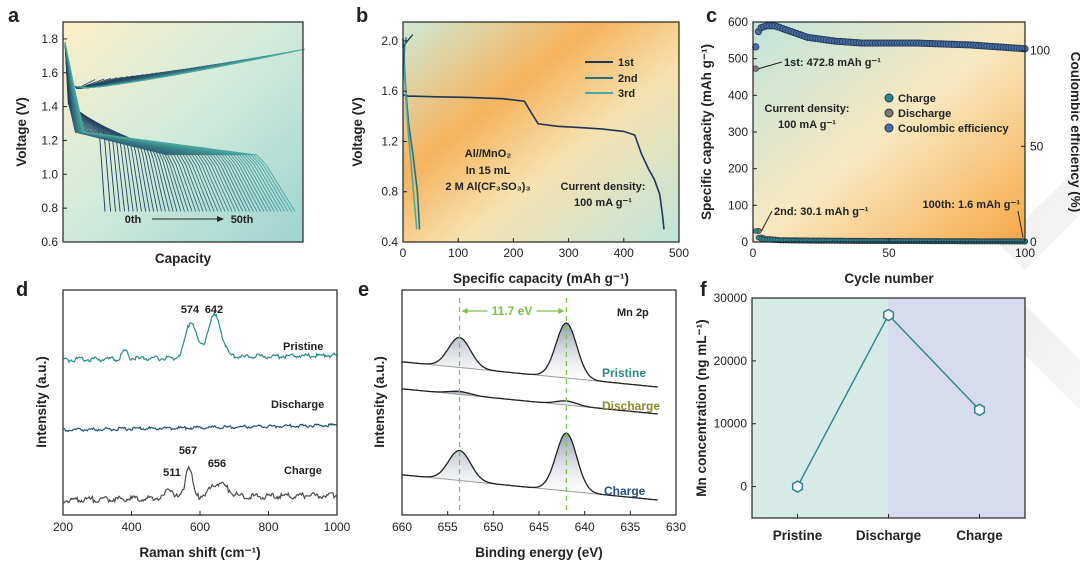 This screenshot has width=1080, height=573. Describe the element at coordinates (924, 114) in the screenshot. I see `legend-label-discharge: Discharge` at that location.